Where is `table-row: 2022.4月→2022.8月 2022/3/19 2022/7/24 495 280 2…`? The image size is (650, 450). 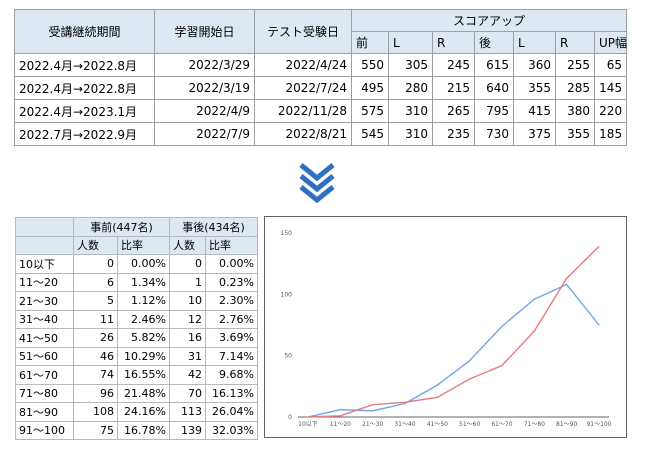
table-row: 2022.4月→2022.8月 2022/3/19 2022/7/24 495 280 2… is located at coordinates (321, 88).